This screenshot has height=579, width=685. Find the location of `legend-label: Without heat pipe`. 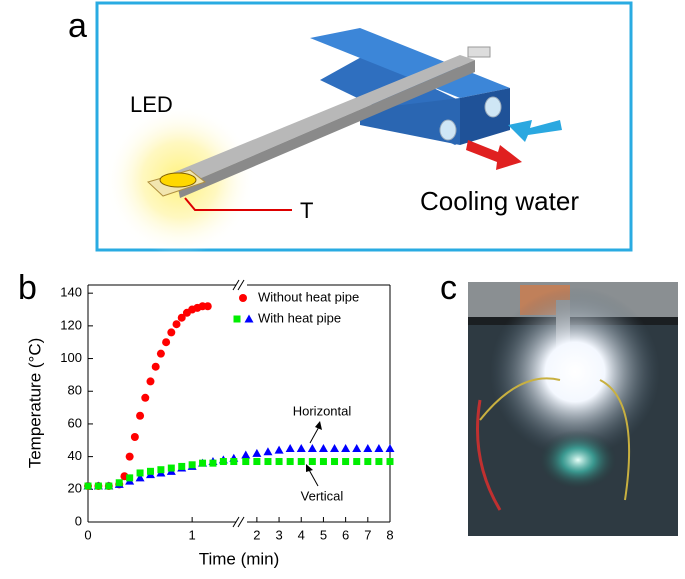

legend-label: Without heat pipe is located at coordinates (308, 296).